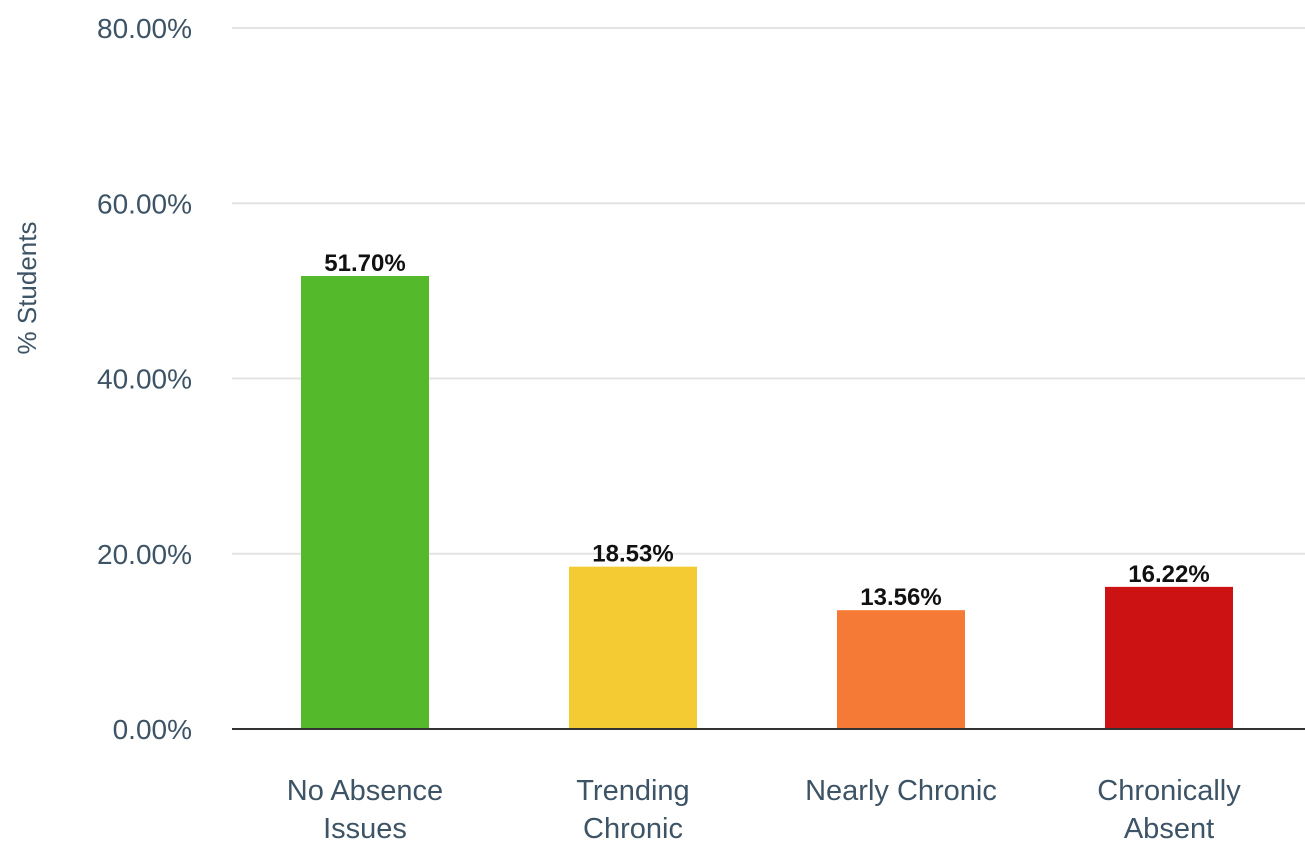 The height and width of the screenshot is (844, 1305). What do you see at coordinates (632, 791) in the screenshot?
I see `x-tick-label: Trending` at bounding box center [632, 791].